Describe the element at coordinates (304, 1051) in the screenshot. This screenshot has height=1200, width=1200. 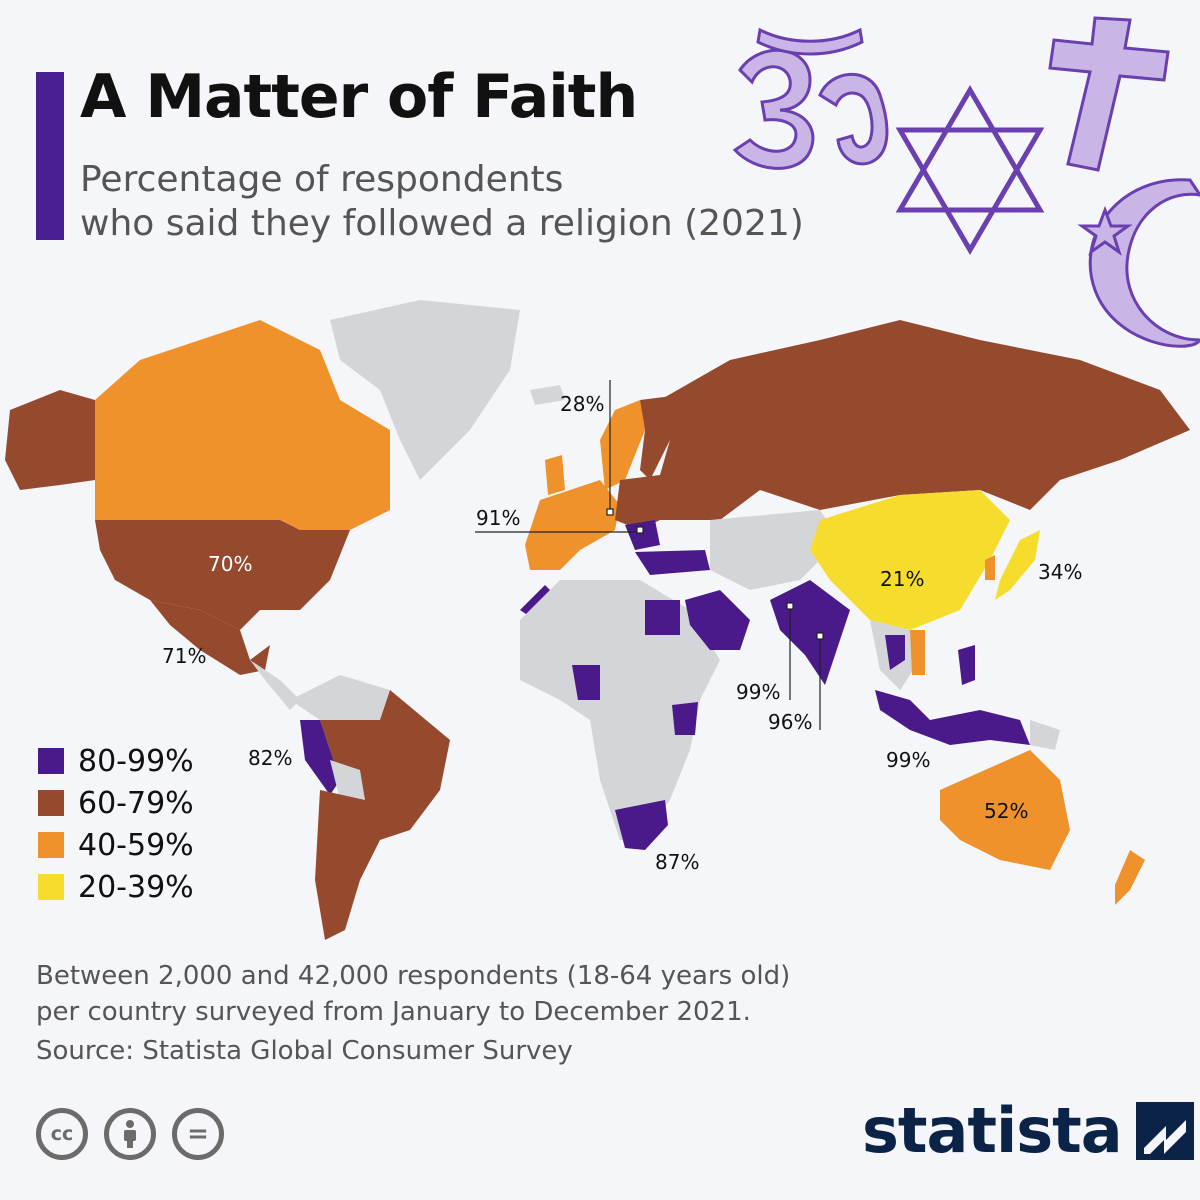
I see `source-text: Source: Statista Global Consumer Survey` at that location.